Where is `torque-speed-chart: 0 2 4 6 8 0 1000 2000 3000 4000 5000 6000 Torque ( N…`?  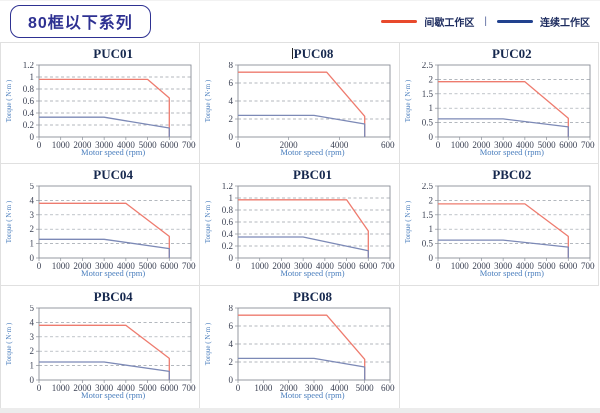
torque-speed-chart: 0 2 4 6 8 0 1000 2000 3000 4000 5000 6000 Torque ( N… is located at coordinates (301, 348).